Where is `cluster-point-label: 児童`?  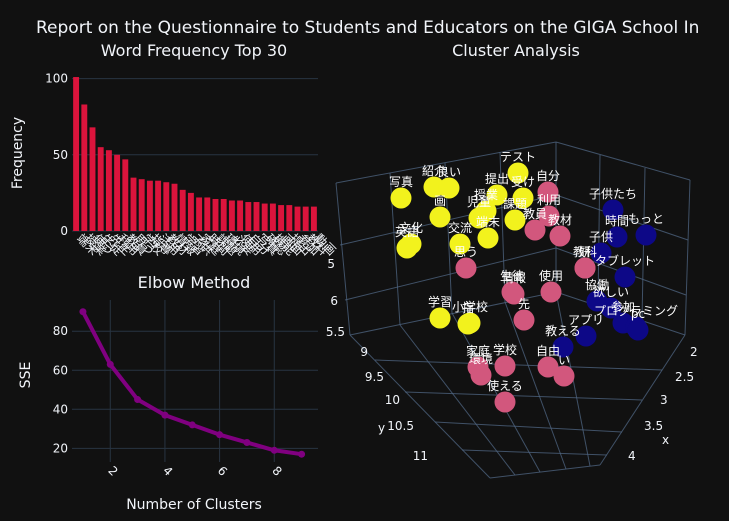
cluster-point-label: 児童 is located at coordinates (479, 201).